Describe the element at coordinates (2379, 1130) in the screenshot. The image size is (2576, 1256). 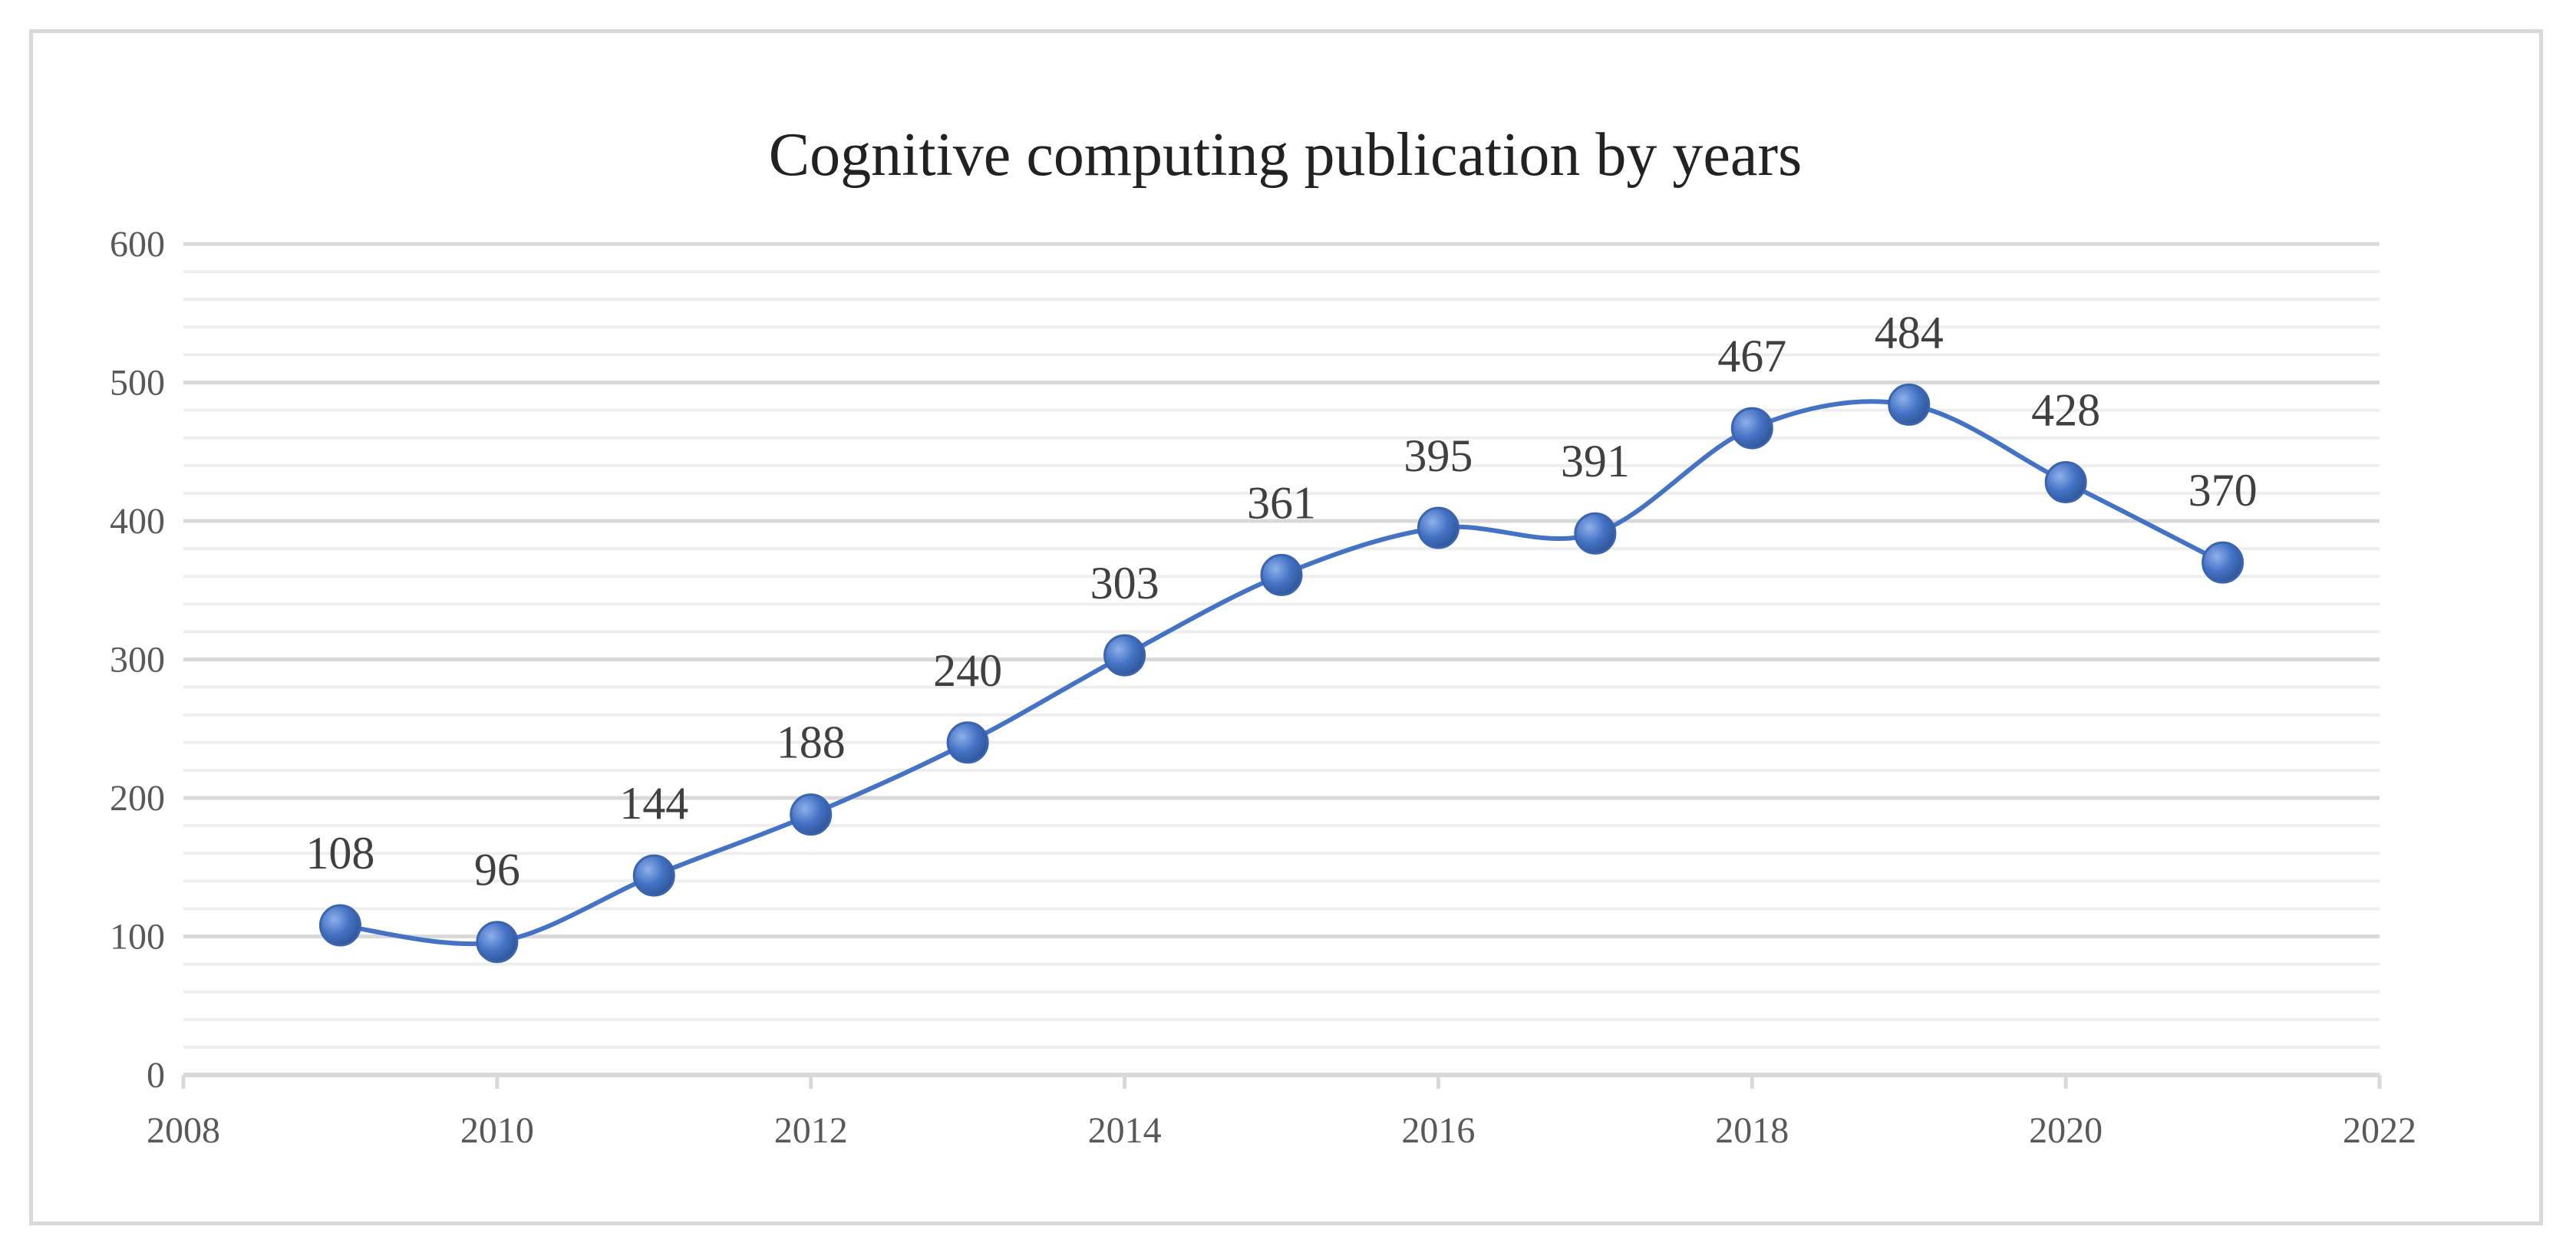
I see `x-tick-label: 2022` at that location.